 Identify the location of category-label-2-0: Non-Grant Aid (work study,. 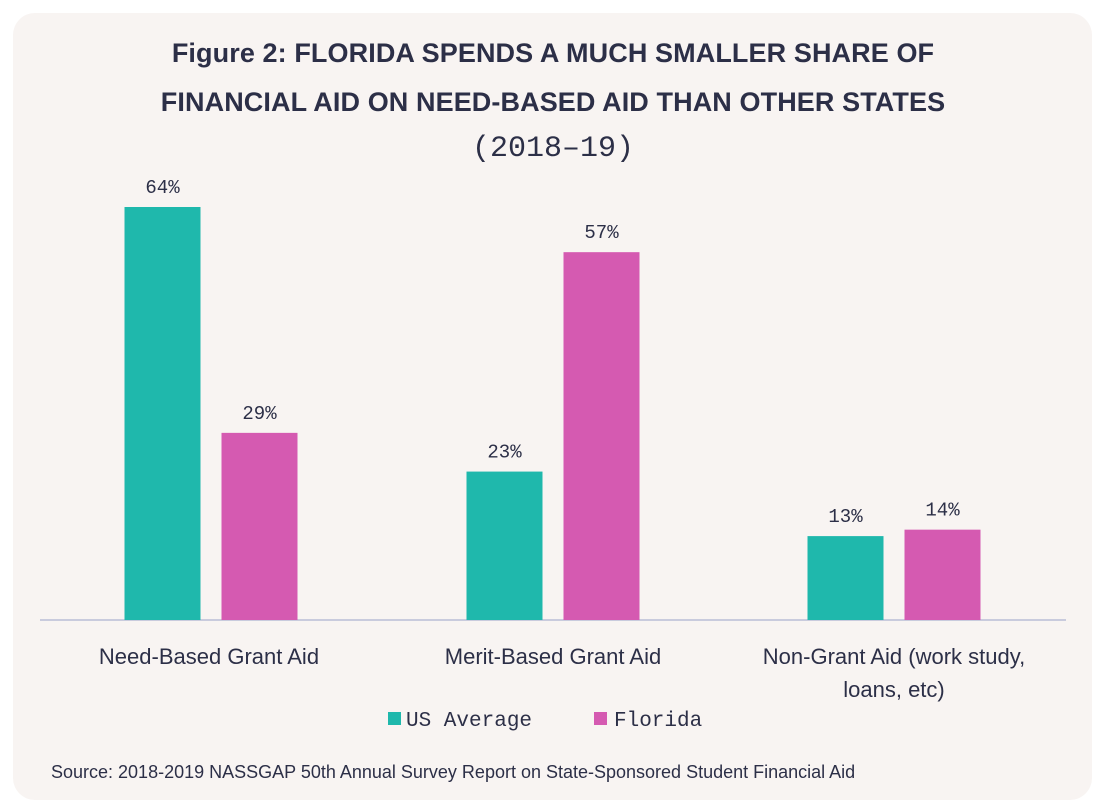
(894, 656).